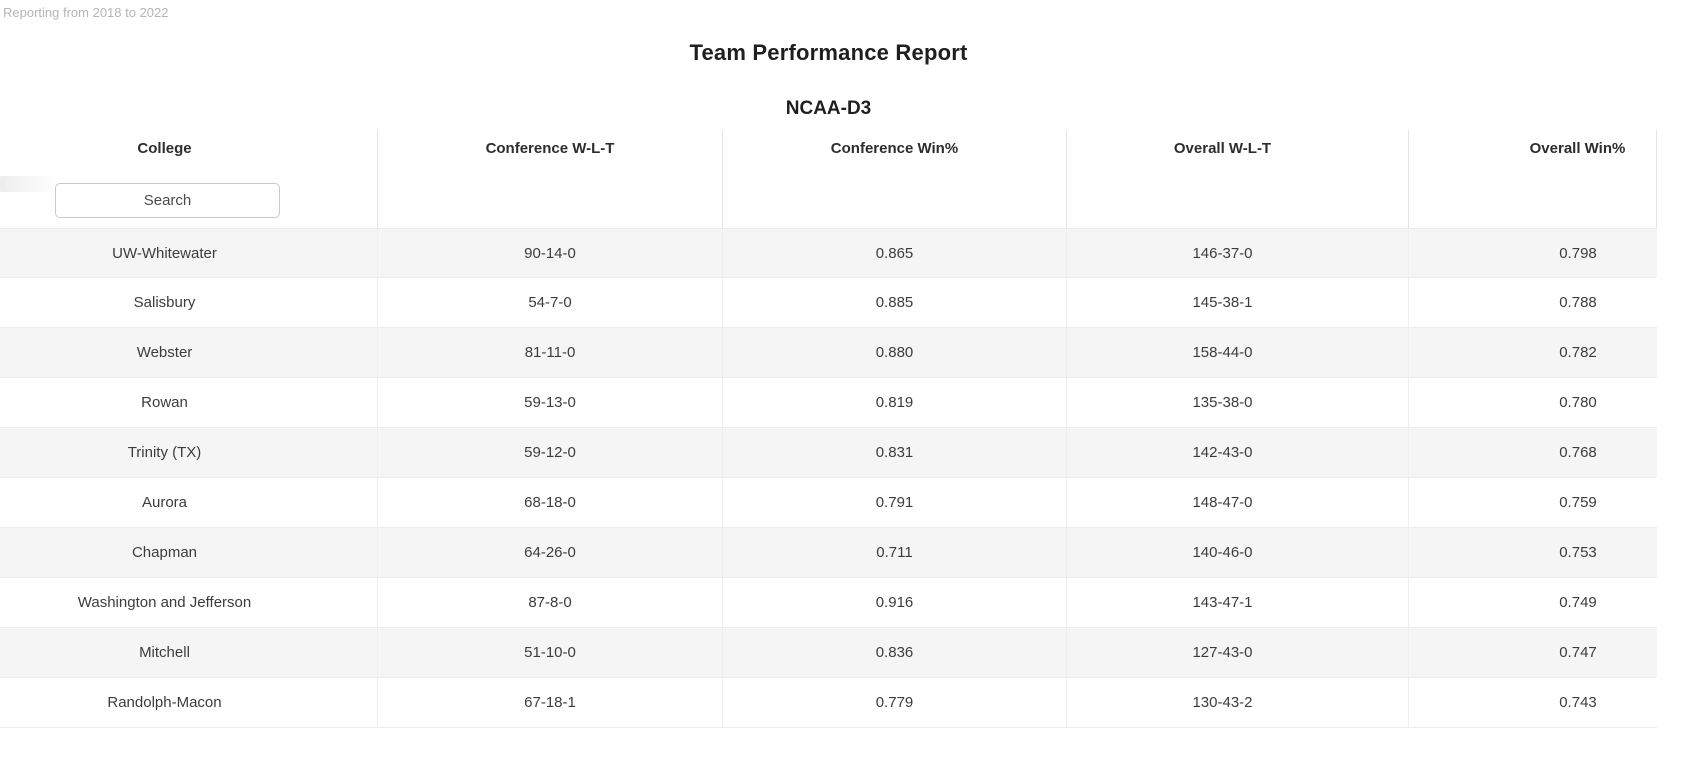 This screenshot has height=781, width=1691. Describe the element at coordinates (189, 652) in the screenshot. I see `cell-college: Mitchell` at that location.